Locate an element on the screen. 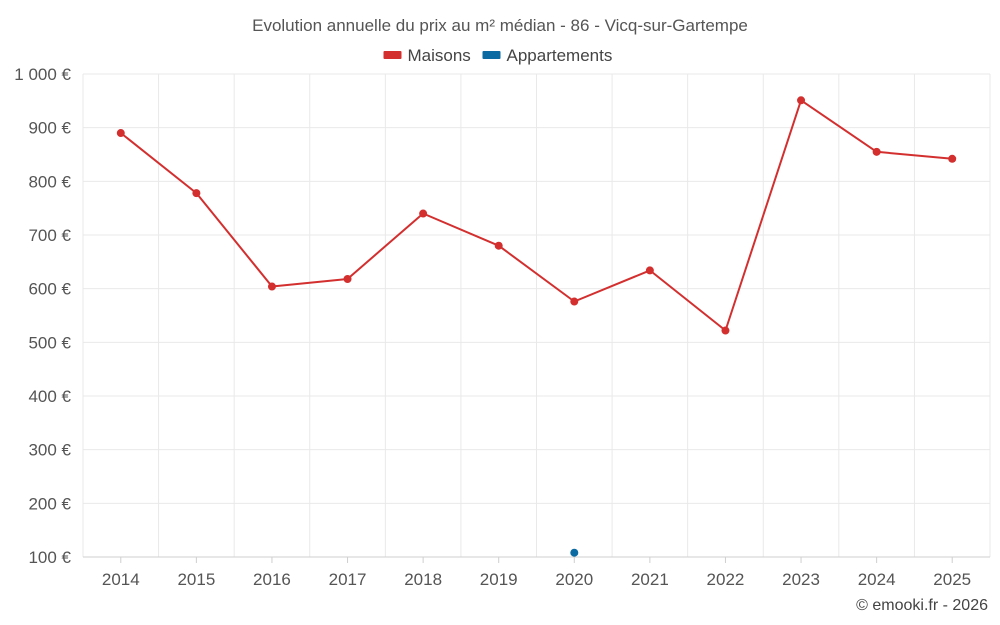 This screenshot has width=1000, height=625. y-tick-label: 400 € is located at coordinates (49, 396).